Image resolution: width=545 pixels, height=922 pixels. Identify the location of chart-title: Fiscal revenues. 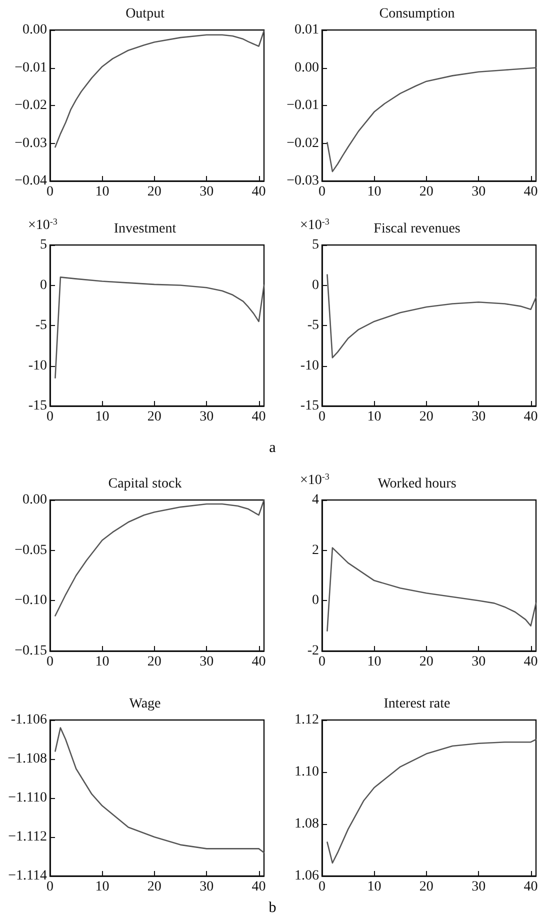
(417, 229).